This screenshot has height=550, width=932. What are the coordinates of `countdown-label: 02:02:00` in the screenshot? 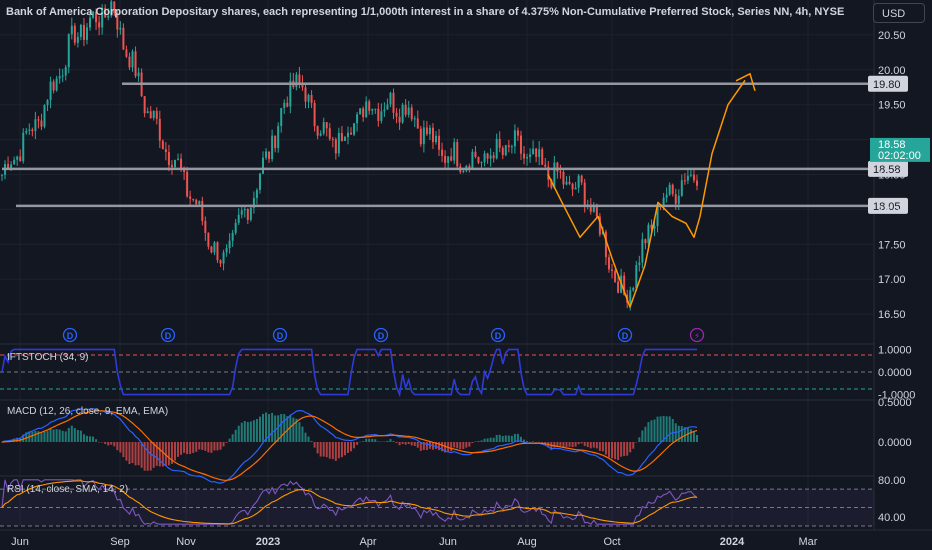 It's located at (899, 156).